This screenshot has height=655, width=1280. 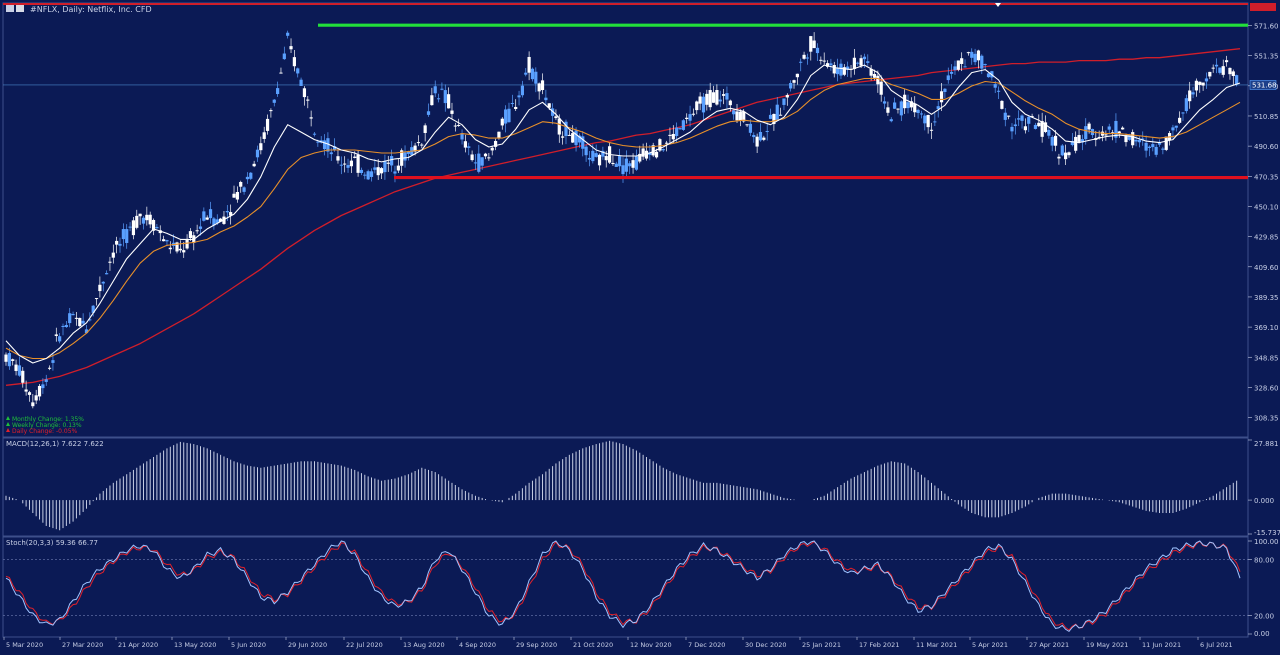 What do you see at coordinates (10, 8) in the screenshot?
I see `flag-icon` at bounding box center [10, 8].